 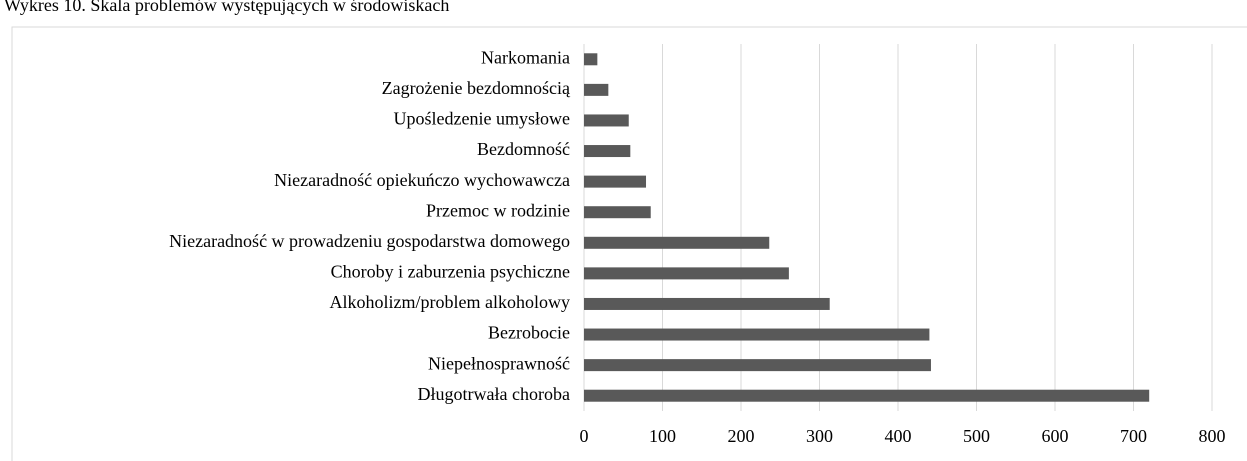 What do you see at coordinates (529, 333) in the screenshot?
I see `y-tick-label: Bezrobocie` at bounding box center [529, 333].